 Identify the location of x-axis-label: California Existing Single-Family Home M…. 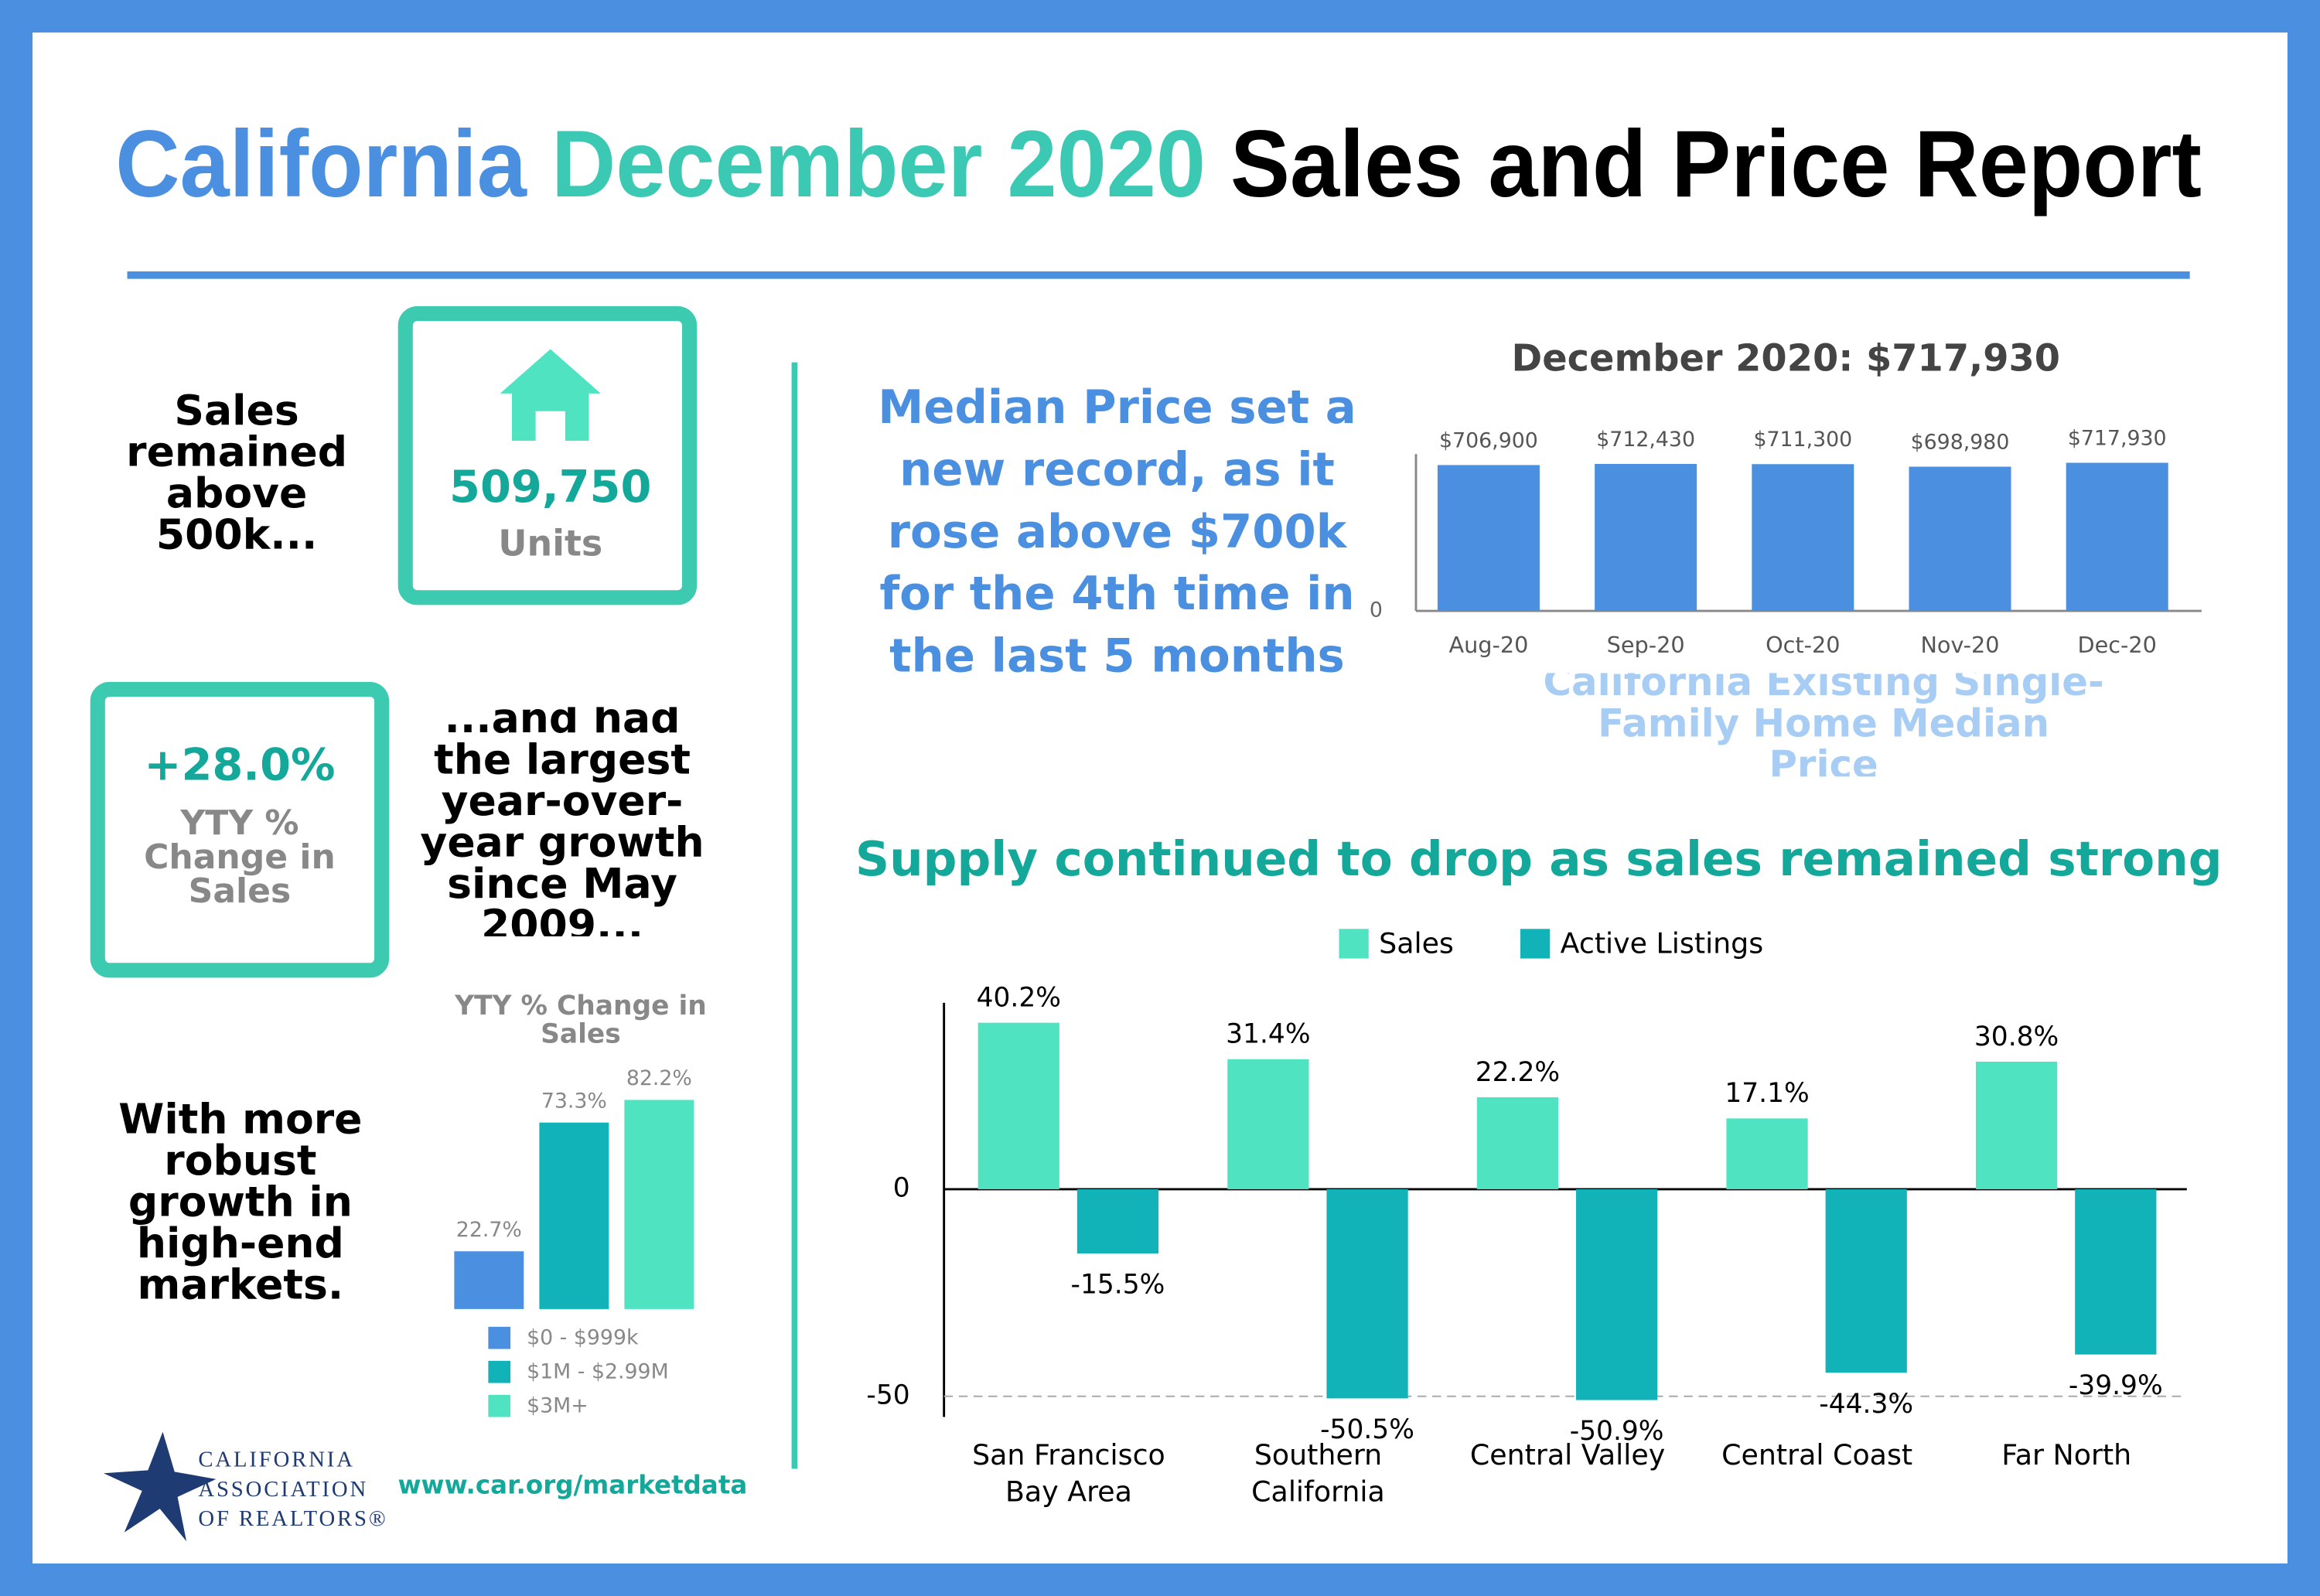
(1823, 725).